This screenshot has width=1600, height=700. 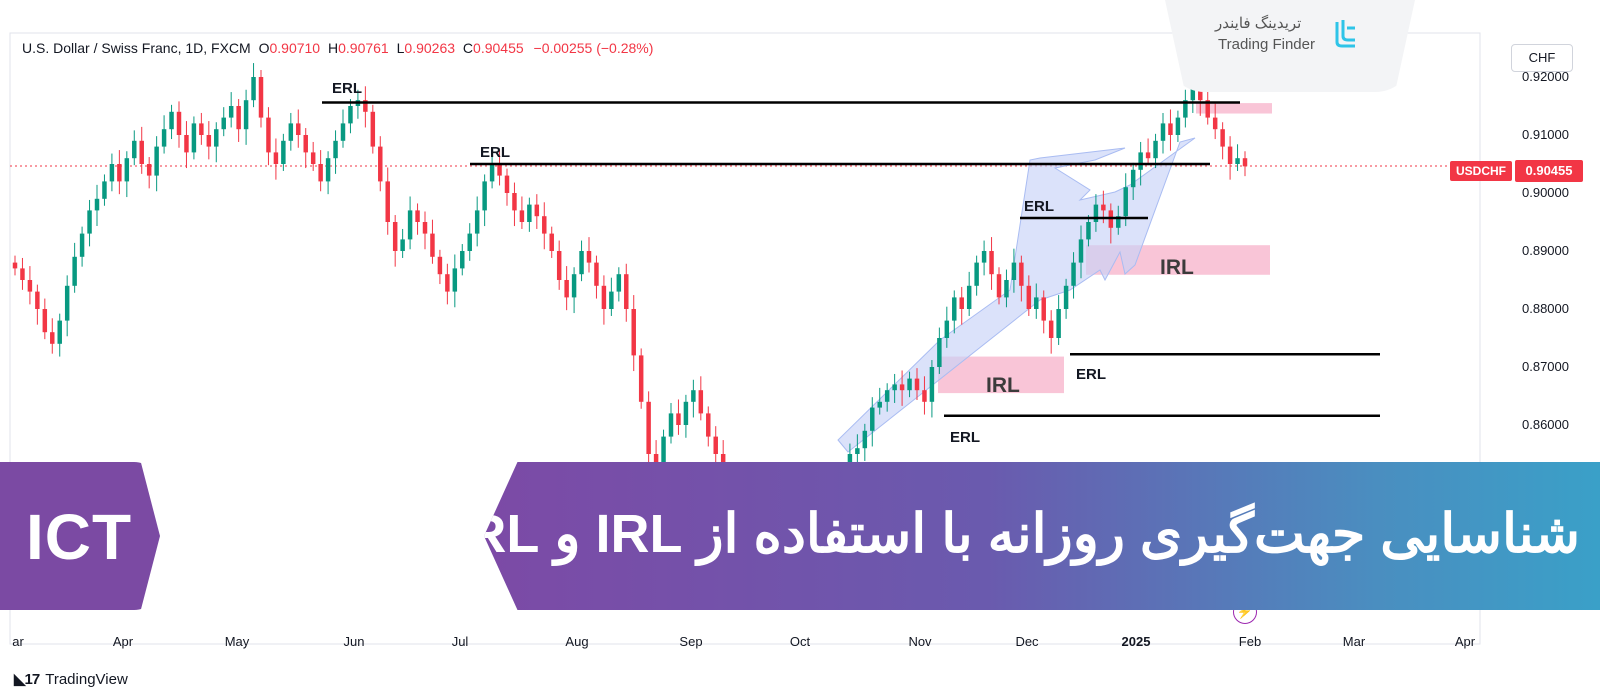 What do you see at coordinates (498, 48) in the screenshot?
I see `legend-close: 0.90455` at bounding box center [498, 48].